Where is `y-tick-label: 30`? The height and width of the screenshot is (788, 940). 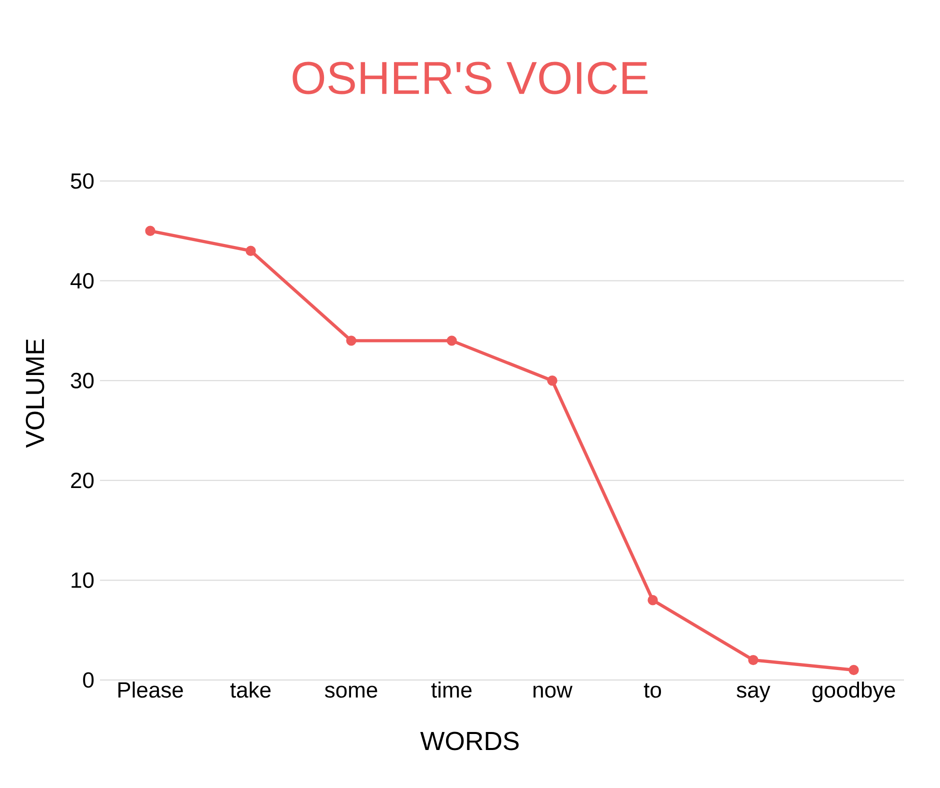
y-tick-label: 30 is located at coordinates (82, 380).